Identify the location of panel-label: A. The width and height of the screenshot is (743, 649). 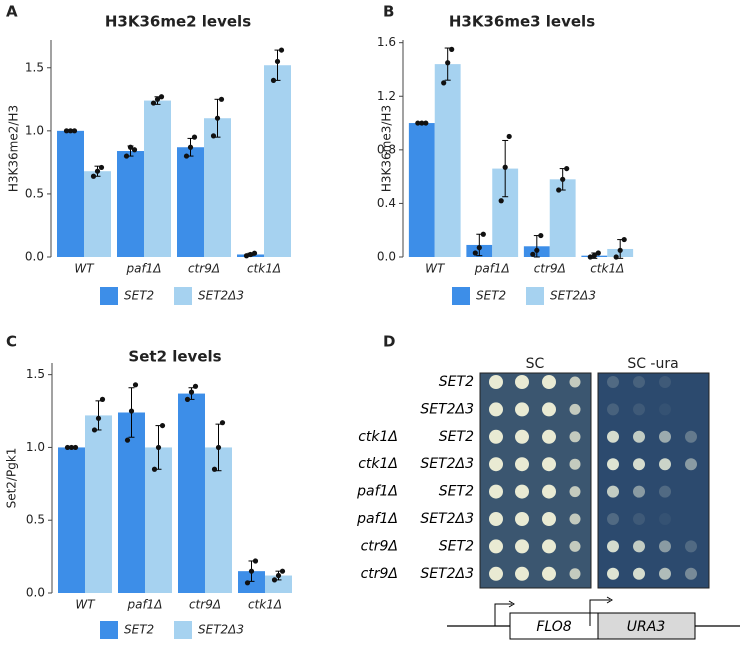
(12, 12).